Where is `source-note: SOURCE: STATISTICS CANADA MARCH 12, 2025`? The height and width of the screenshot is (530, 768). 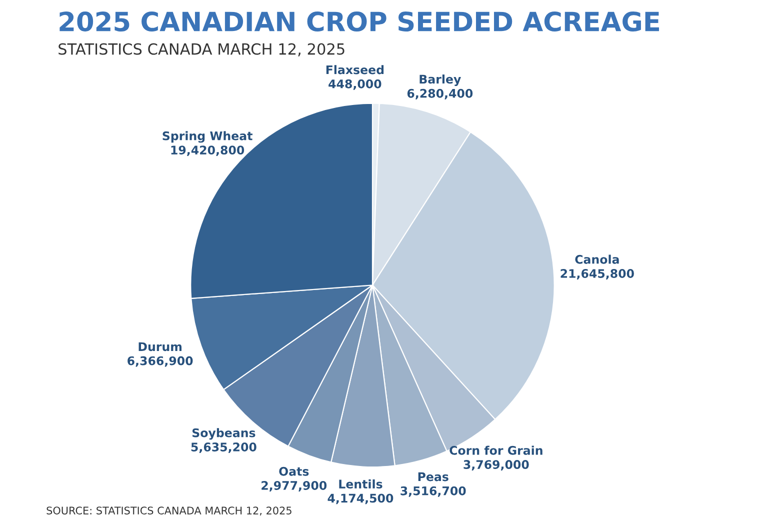
source-note: SOURCE: STATISTICS CANADA MARCH 12, 2025 is located at coordinates (169, 511).